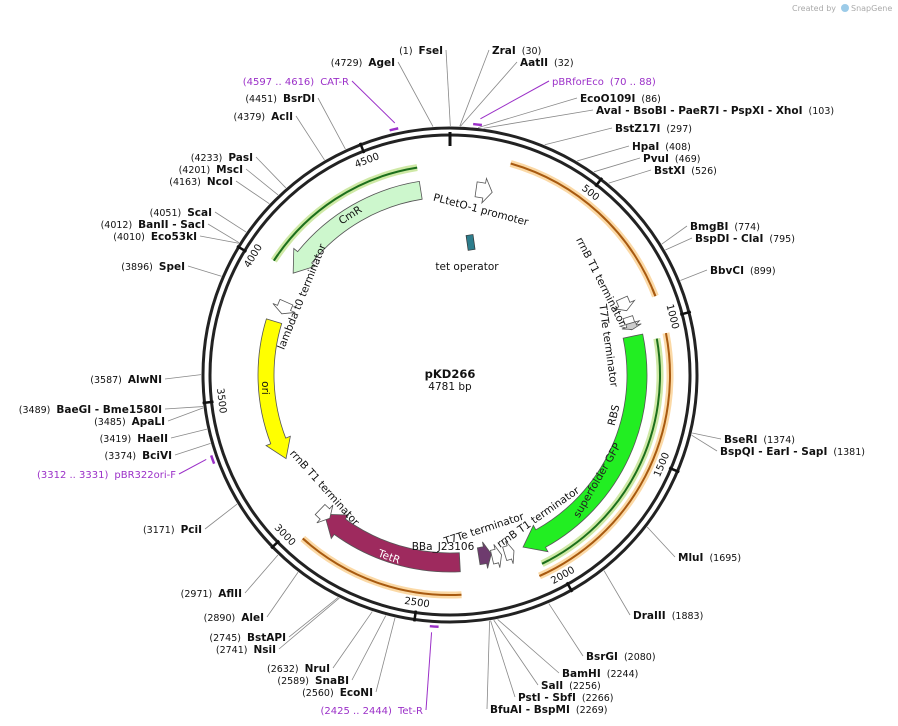 The width and height of the screenshot is (898, 726). Describe the element at coordinates (232, 650) in the screenshot. I see `site-position: (2741)` at that location.